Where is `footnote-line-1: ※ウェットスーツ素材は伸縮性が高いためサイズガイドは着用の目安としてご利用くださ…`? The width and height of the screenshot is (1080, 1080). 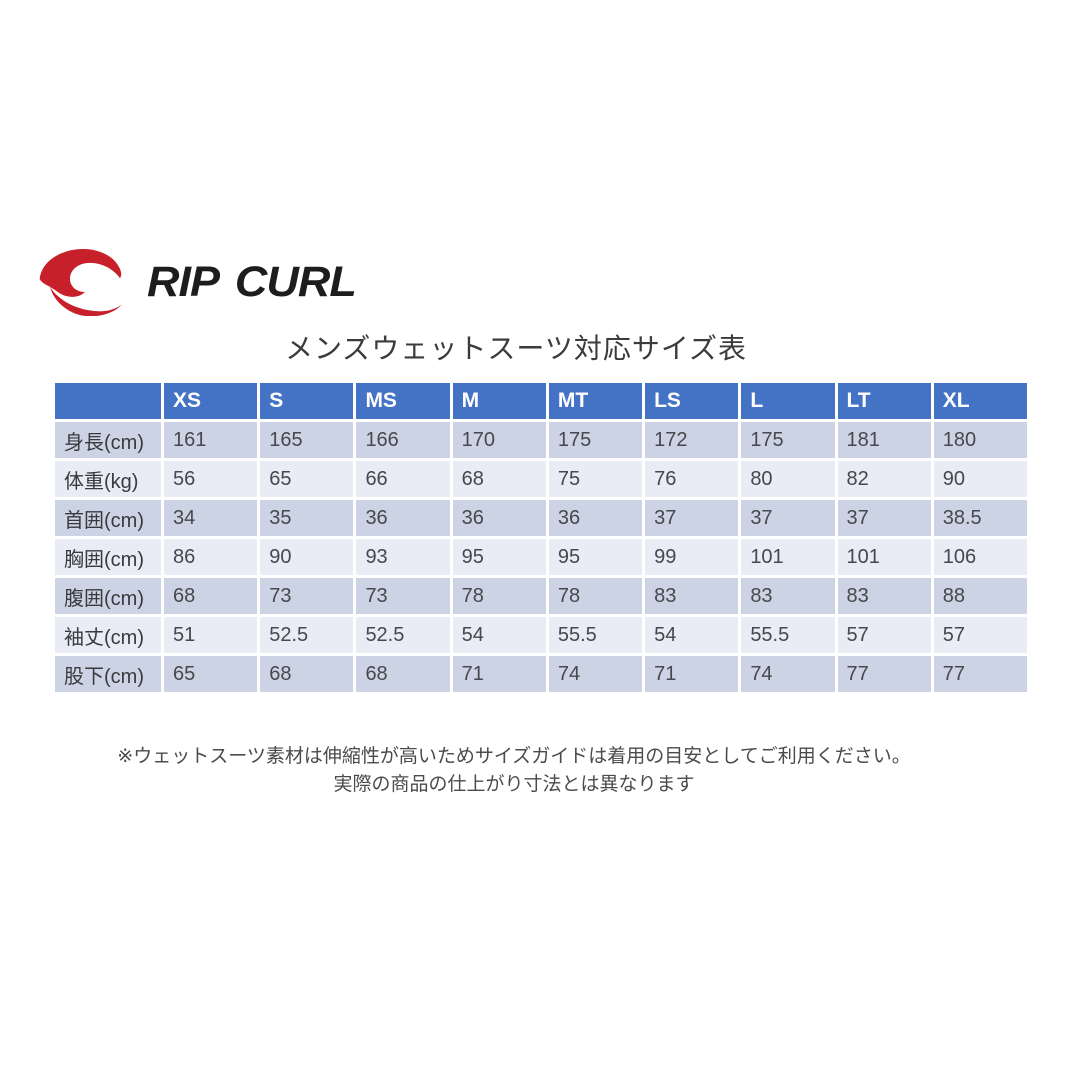
footnote-line-1: ※ウェットスーツ素材は伸縮性が高いためサイズガイドは着用の目安としてご利用くださ… is located at coordinates (514, 756).